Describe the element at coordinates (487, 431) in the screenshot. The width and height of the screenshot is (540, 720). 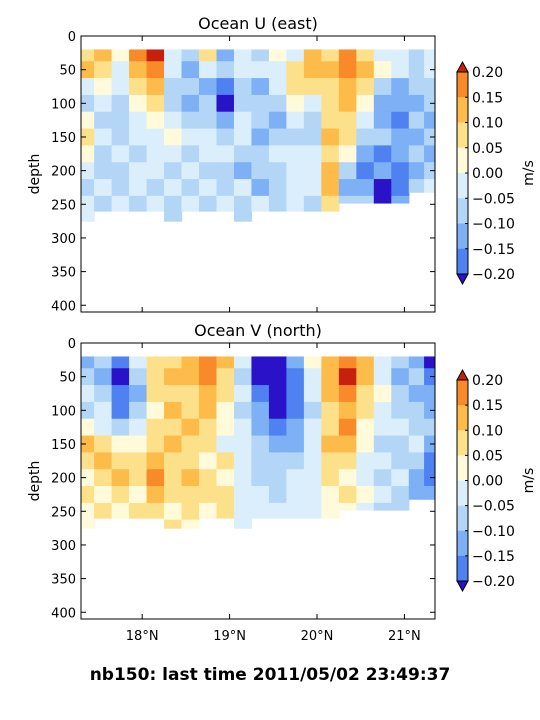
I see `colorbar-tick-label: 0.10` at that location.